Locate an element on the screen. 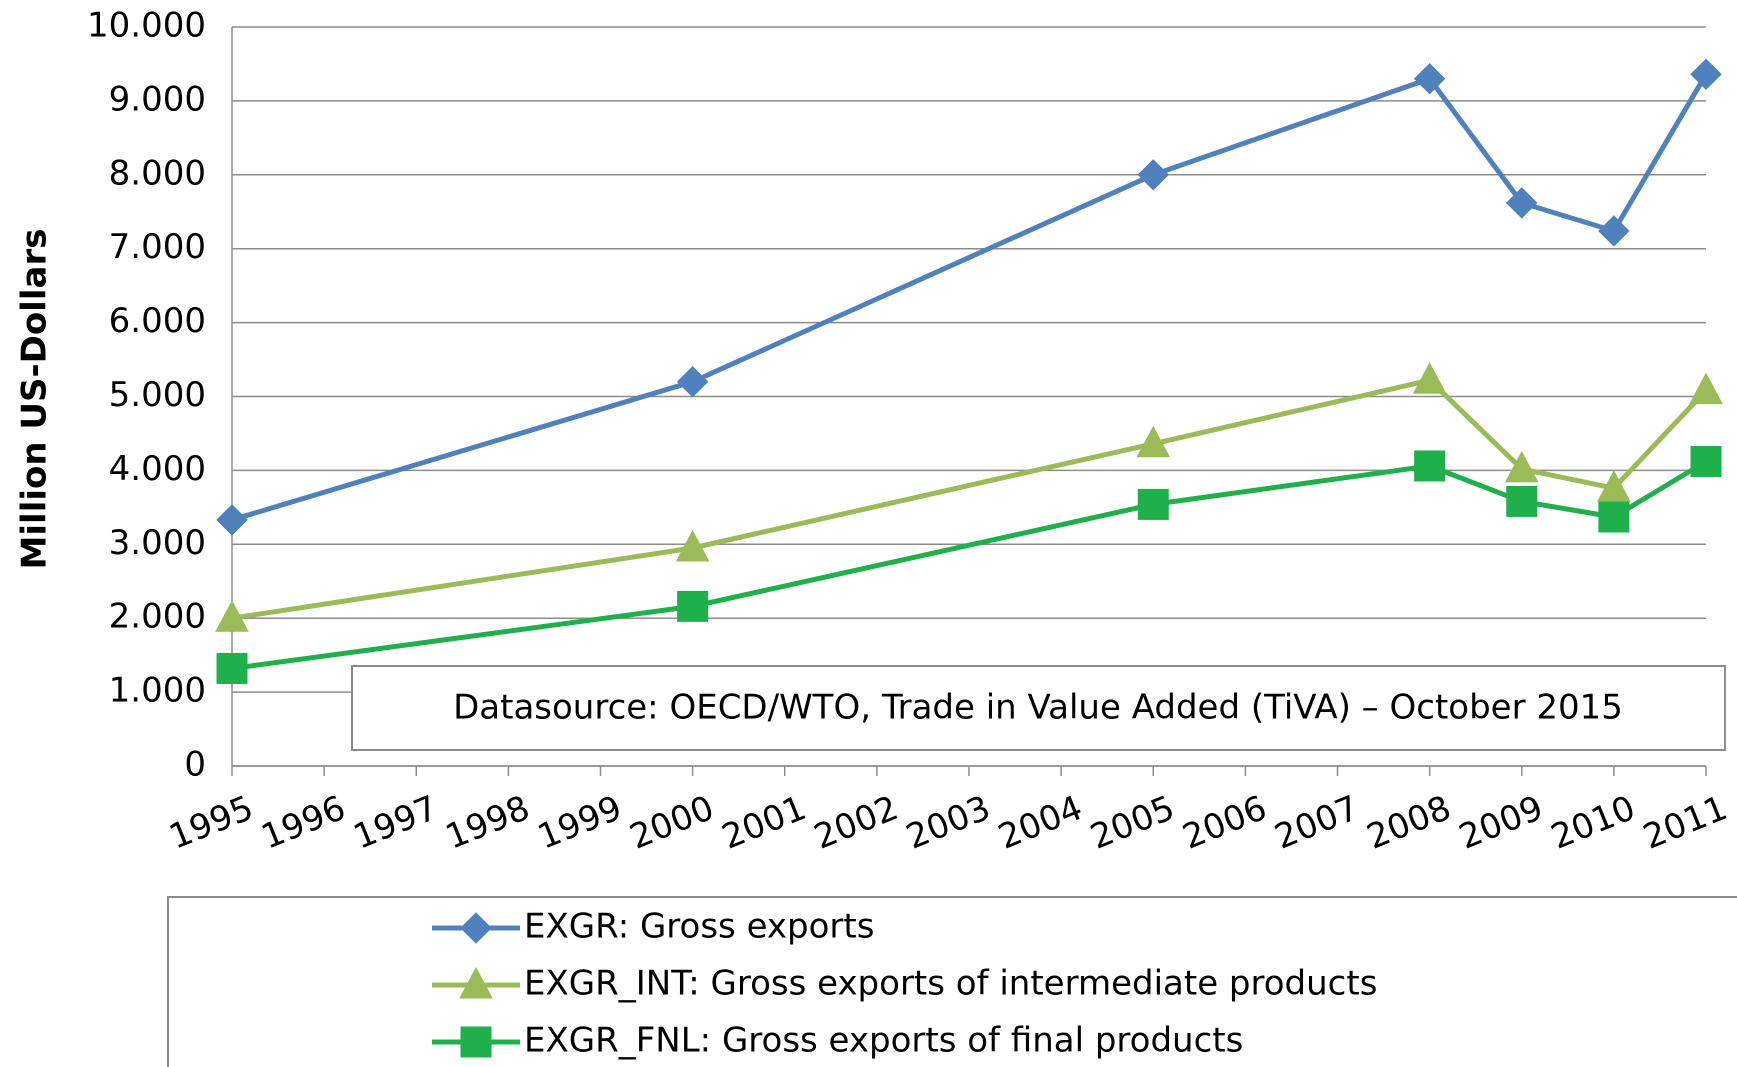 This screenshot has width=1737, height=1067. y-tick-label: 2.000 is located at coordinates (157, 617).